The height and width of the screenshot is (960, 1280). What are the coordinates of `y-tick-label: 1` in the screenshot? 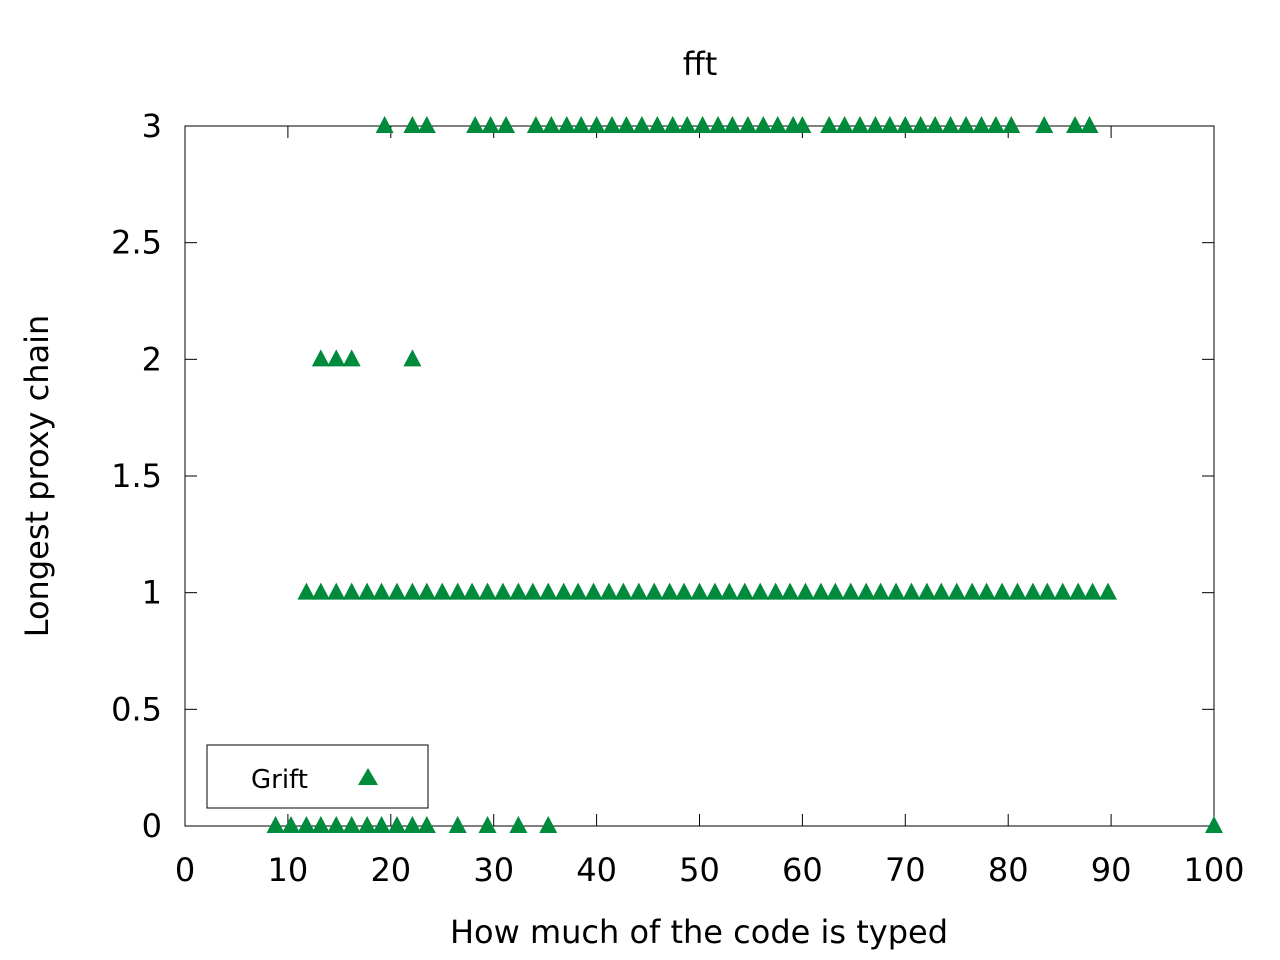 It's located at (152, 593).